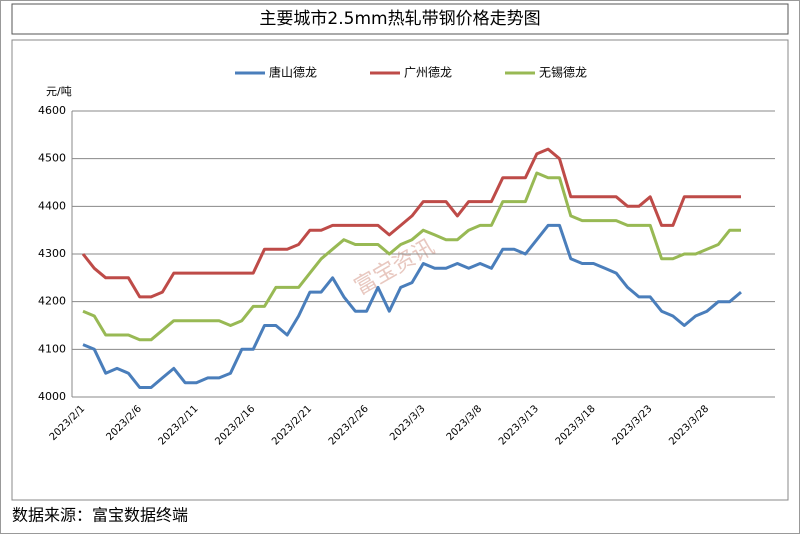 Image resolution: width=800 pixels, height=534 pixels. What do you see at coordinates (563, 72) in the screenshot?
I see `legend-label: 无锡德龙` at bounding box center [563, 72].